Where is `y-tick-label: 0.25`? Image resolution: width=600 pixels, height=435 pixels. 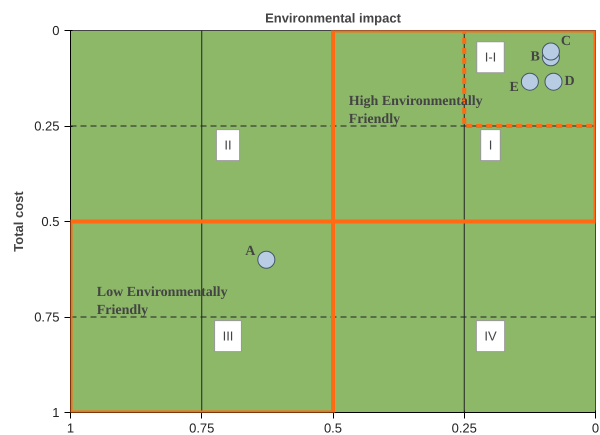 y-tick-label: 0.25 is located at coordinates (47, 126).